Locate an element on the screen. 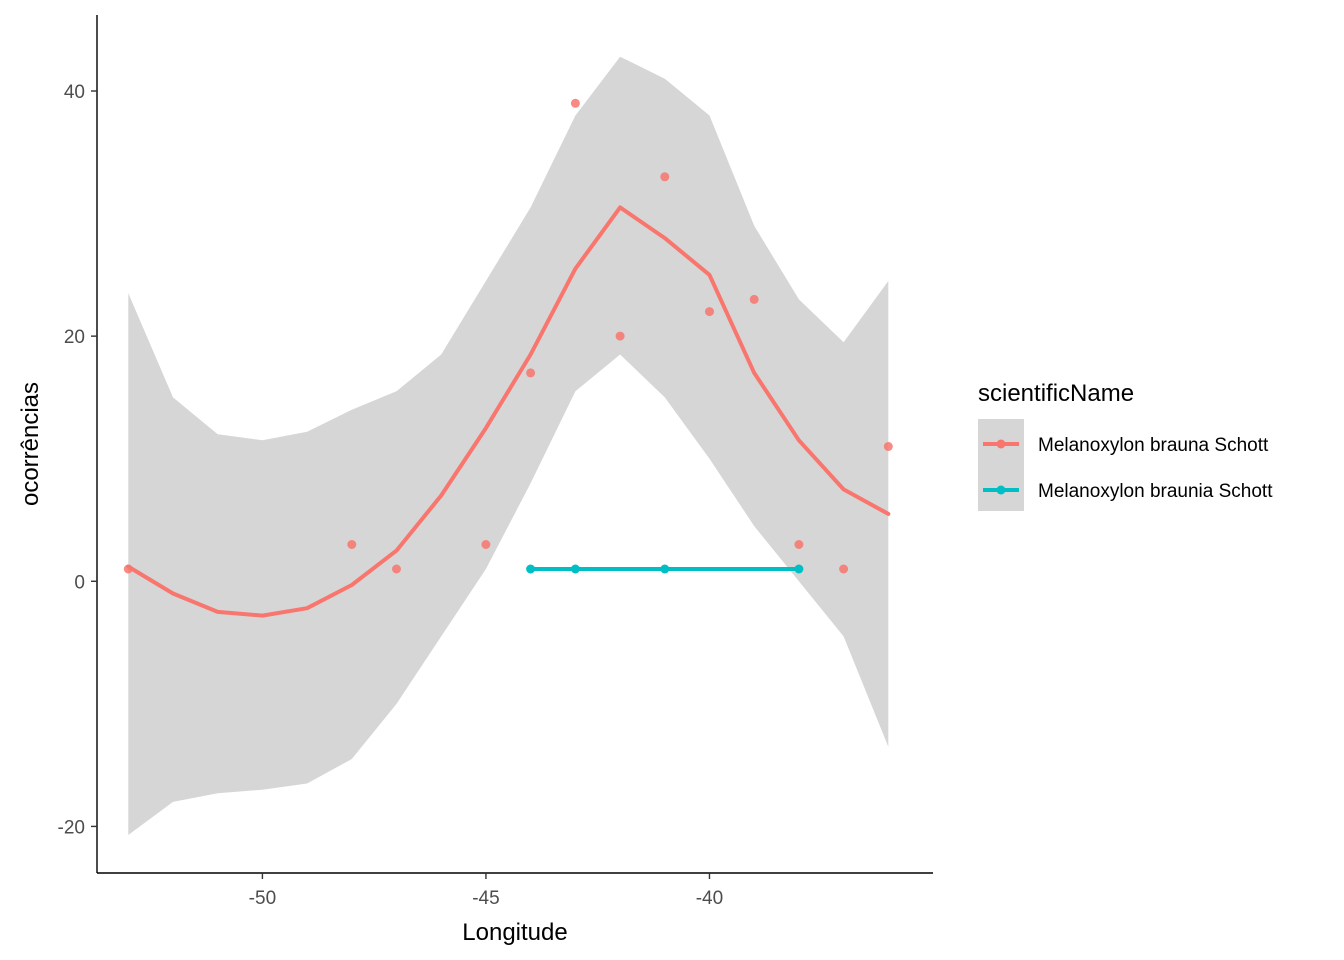 This screenshot has width=1344, height=960. x-tick-label-0: -50 is located at coordinates (262, 898).